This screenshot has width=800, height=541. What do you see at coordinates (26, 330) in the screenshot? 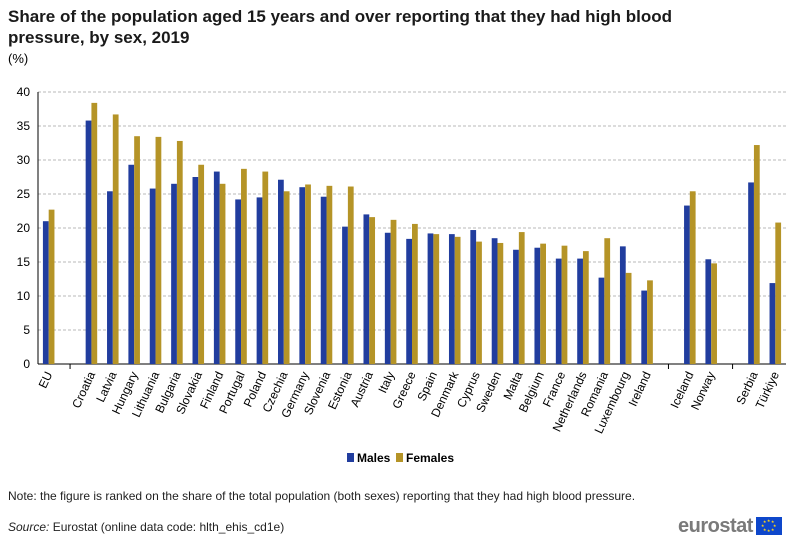
I see `y-tick-label: 5` at bounding box center [26, 330].